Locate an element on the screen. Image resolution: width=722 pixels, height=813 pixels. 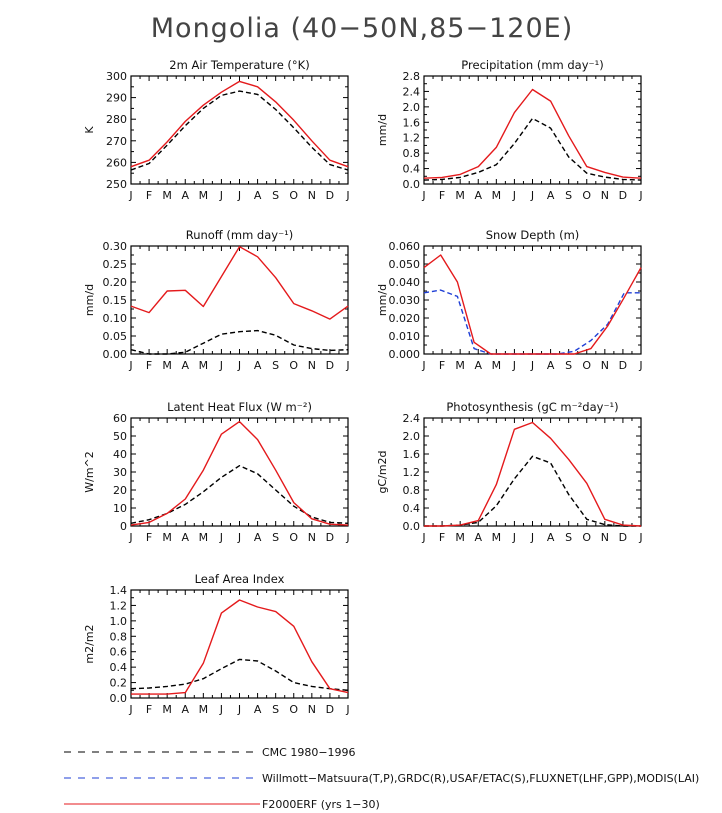
y-tick-label: 0.060 is located at coordinates (405, 246).